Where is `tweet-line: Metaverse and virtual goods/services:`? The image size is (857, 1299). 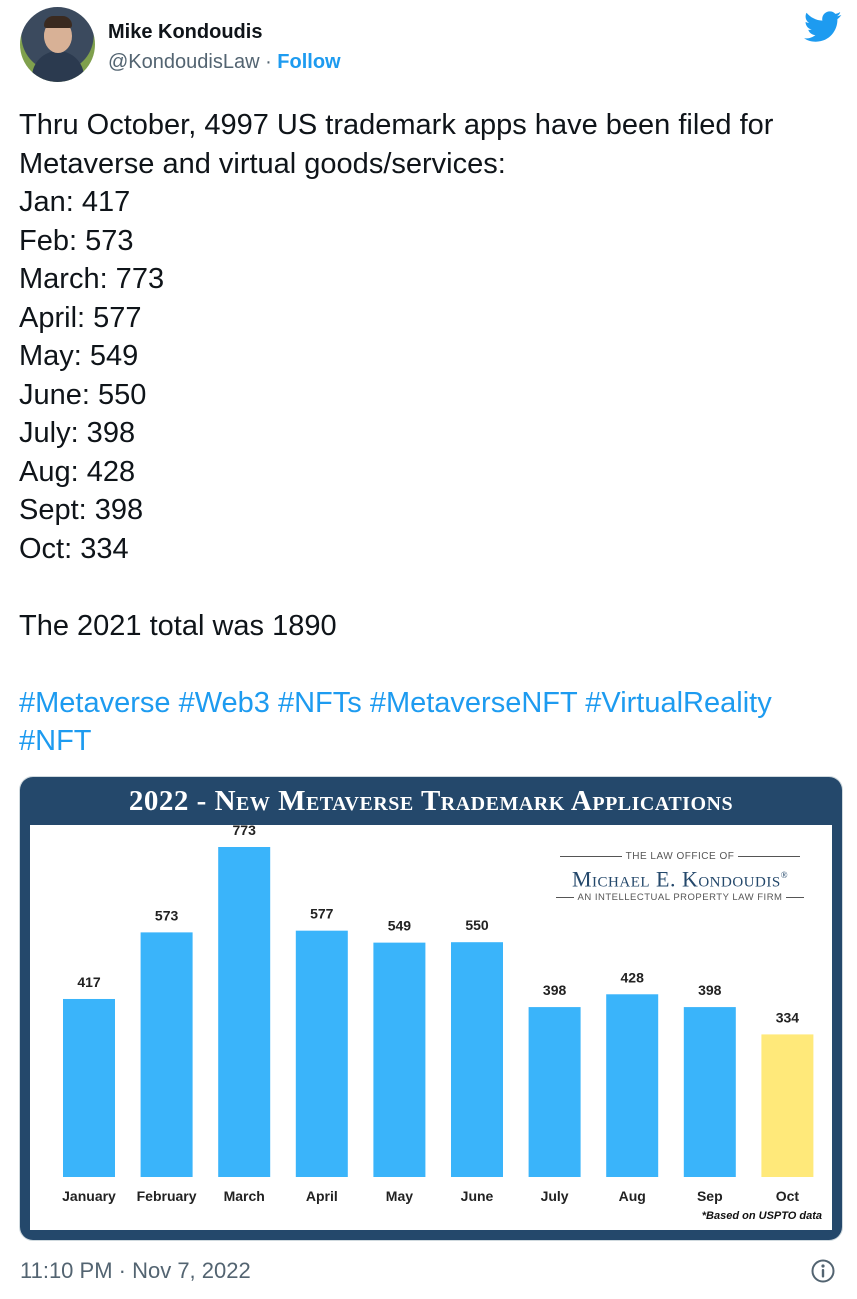
tweet-line: Metaverse and virtual goods/services: is located at coordinates (262, 163).